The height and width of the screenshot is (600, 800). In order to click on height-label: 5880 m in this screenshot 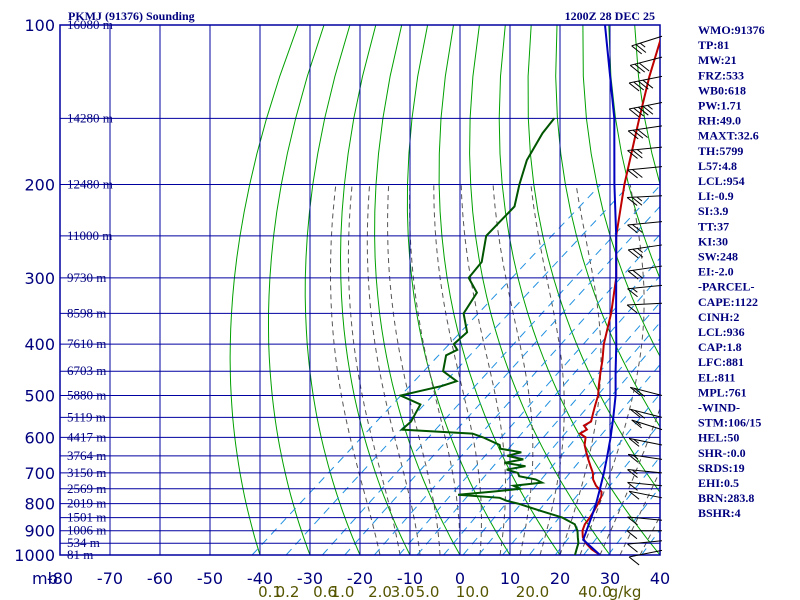, I will do `click(86, 394)`.